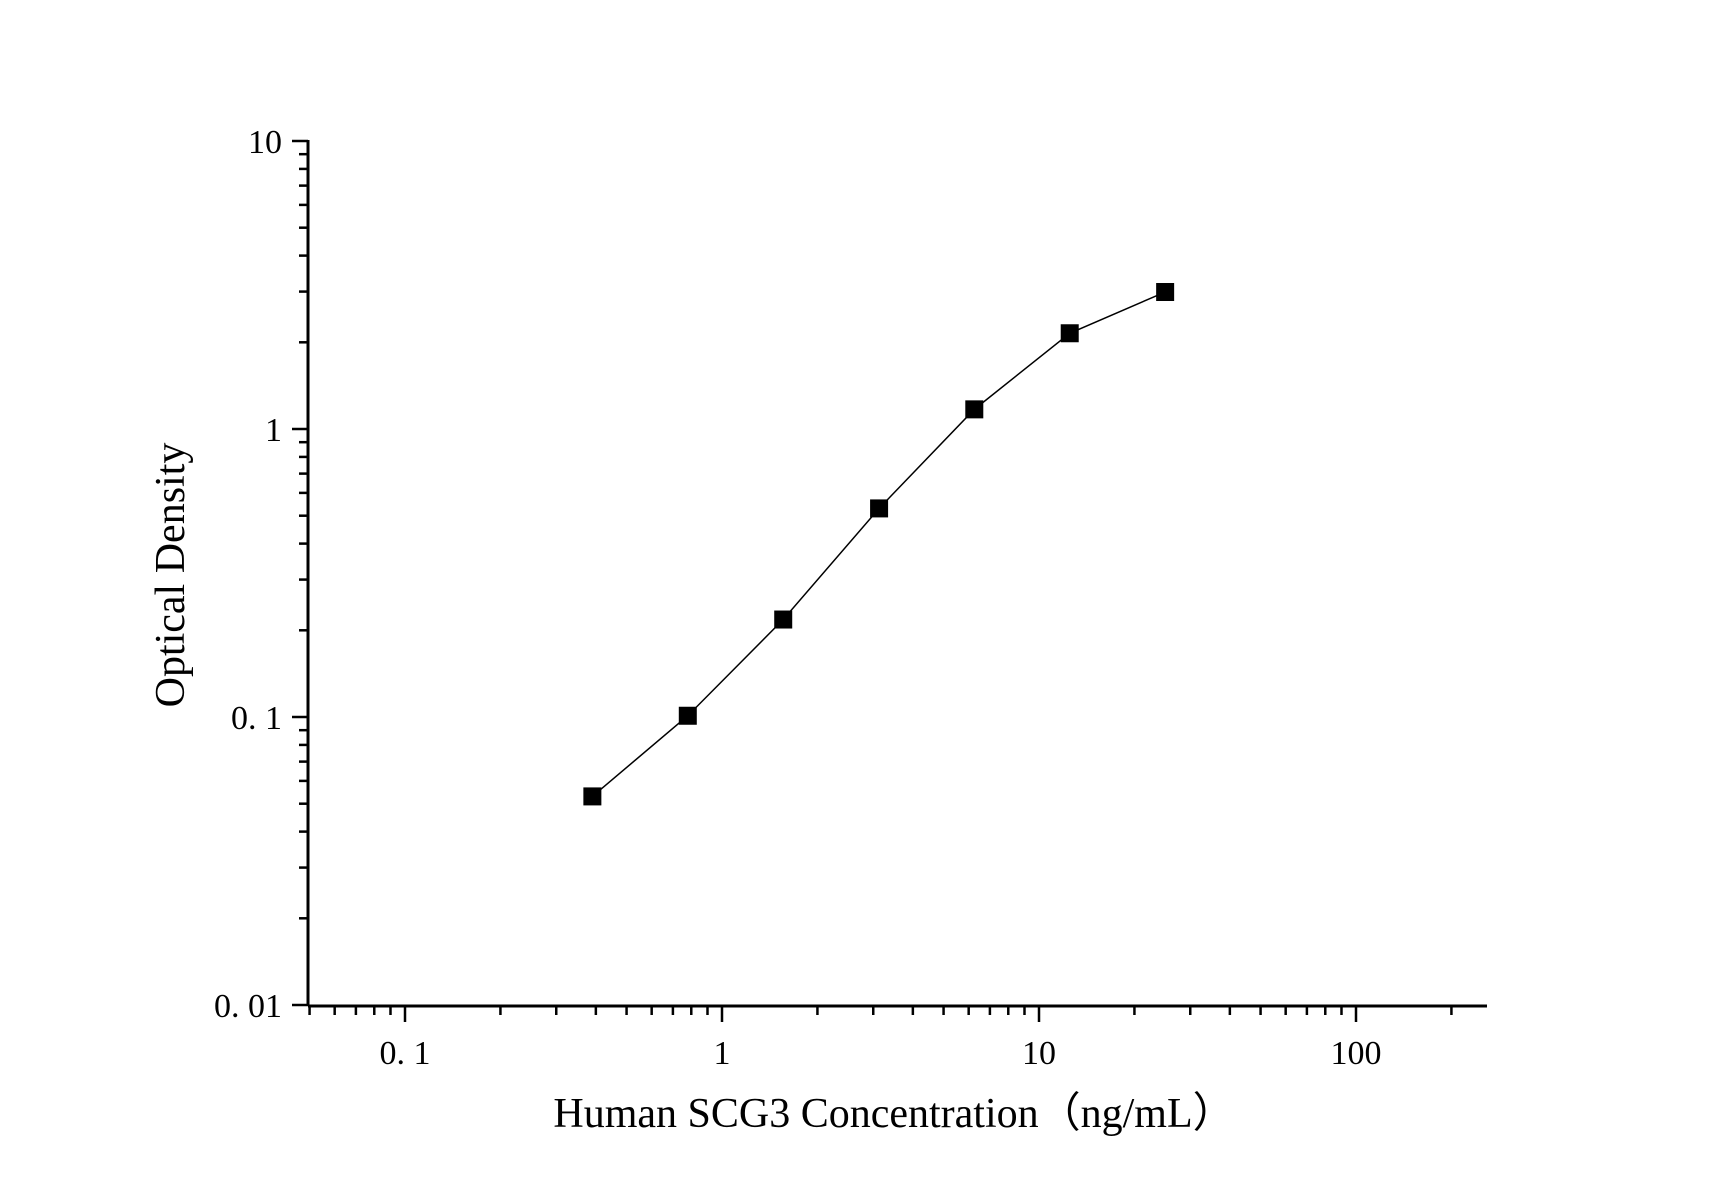 The width and height of the screenshot is (1710, 1200). I want to click on x-tick-label: 0. 1, so click(405, 1053).